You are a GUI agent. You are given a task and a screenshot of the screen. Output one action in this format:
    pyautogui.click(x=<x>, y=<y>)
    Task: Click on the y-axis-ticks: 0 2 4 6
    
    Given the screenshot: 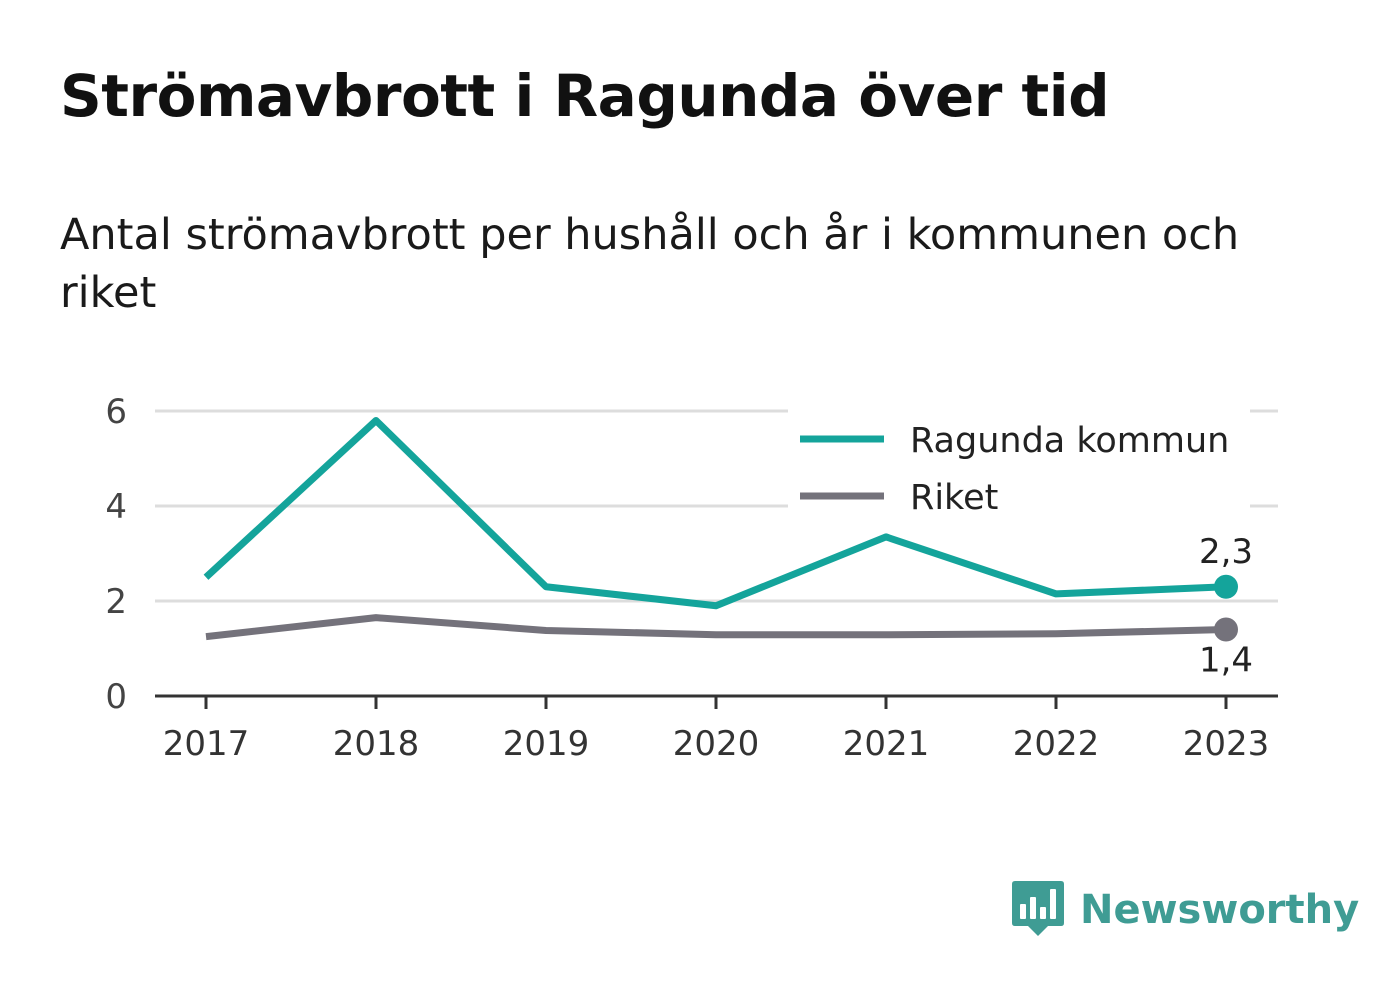 What is the action you would take?
    pyautogui.click(x=116, y=554)
    